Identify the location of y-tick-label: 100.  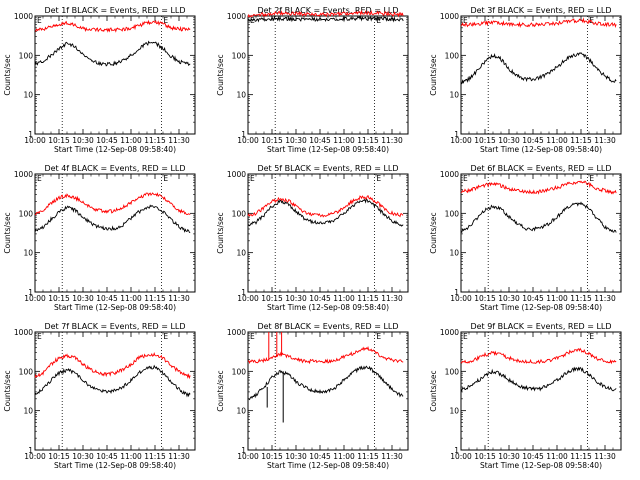
(239, 55).